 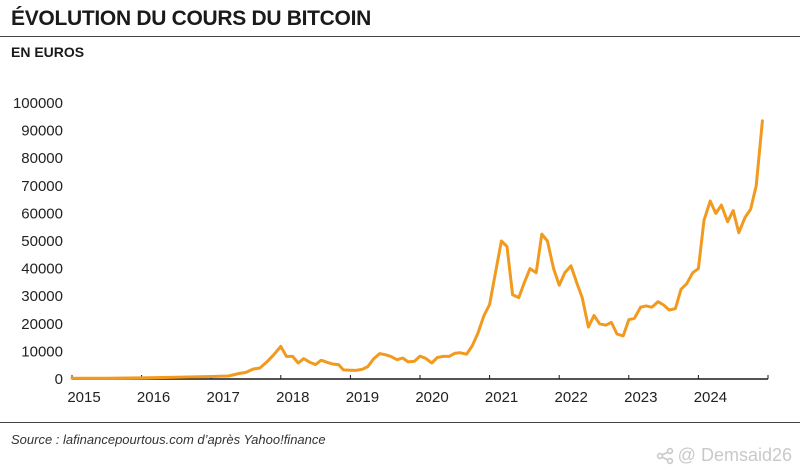 I want to click on y-tick-label: 100000, so click(x=38, y=103).